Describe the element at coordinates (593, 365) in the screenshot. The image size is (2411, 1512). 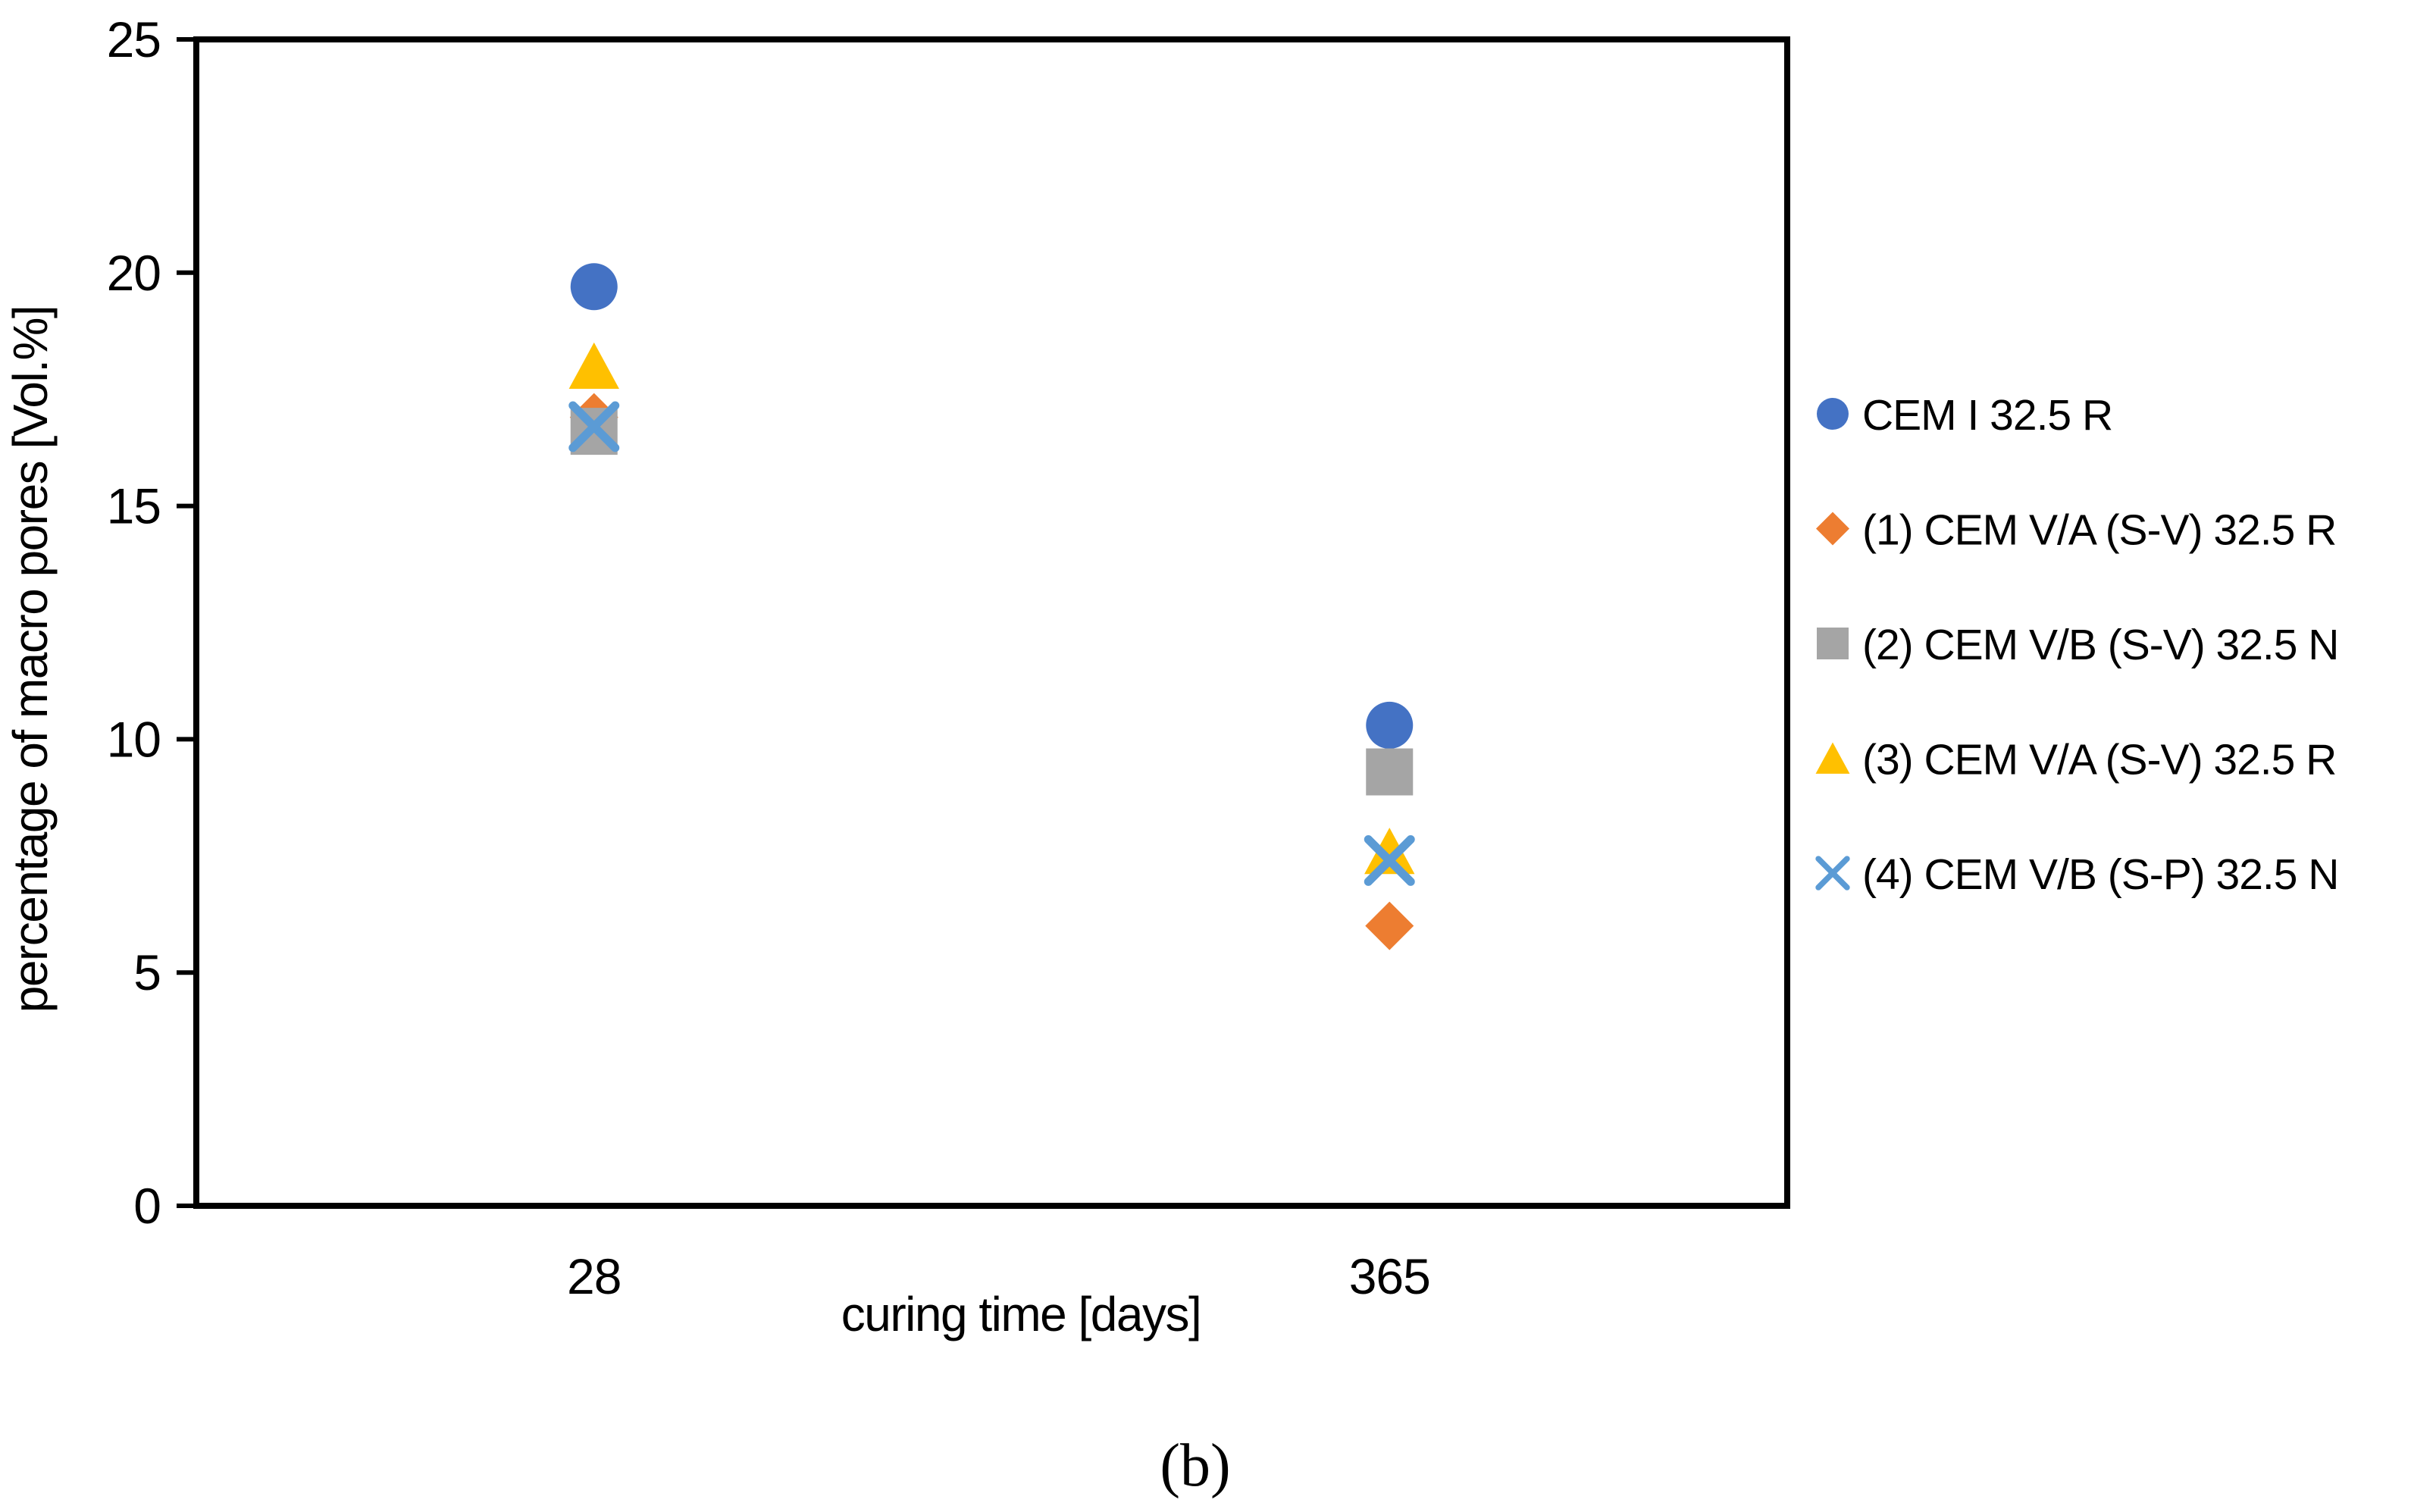
I see `data-point-triangle-28d` at that location.